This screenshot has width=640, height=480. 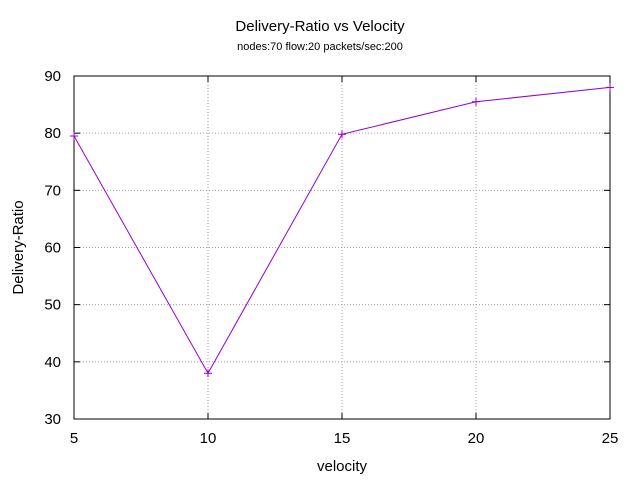 What do you see at coordinates (52, 76) in the screenshot?
I see `y-tick-label: 90` at bounding box center [52, 76].